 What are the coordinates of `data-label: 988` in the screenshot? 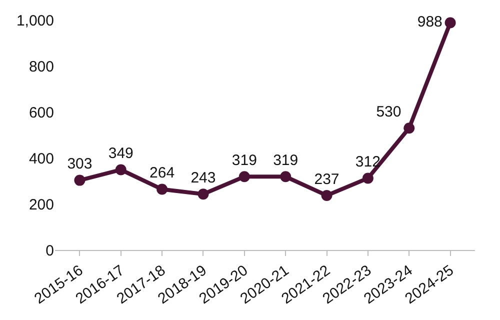 It's located at (429, 22).